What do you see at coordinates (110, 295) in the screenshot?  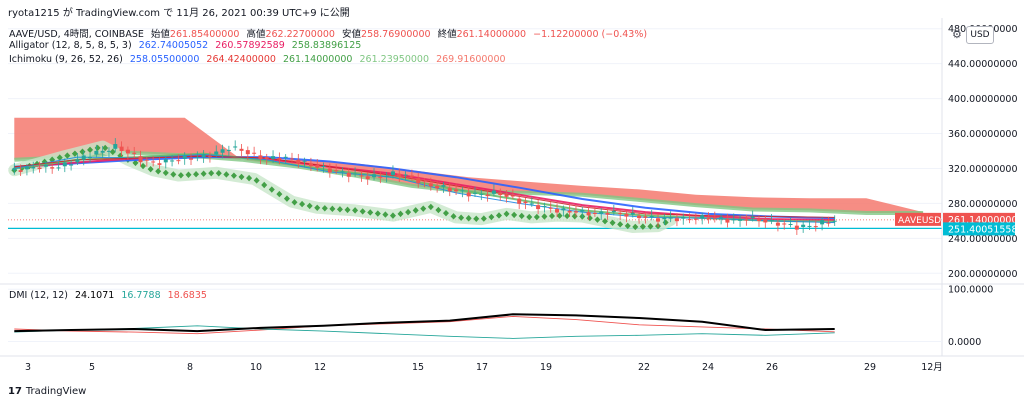 I see `dmi-legend: DMI (12, 12) 24.1071 16.7788 18.6835` at bounding box center [110, 295].